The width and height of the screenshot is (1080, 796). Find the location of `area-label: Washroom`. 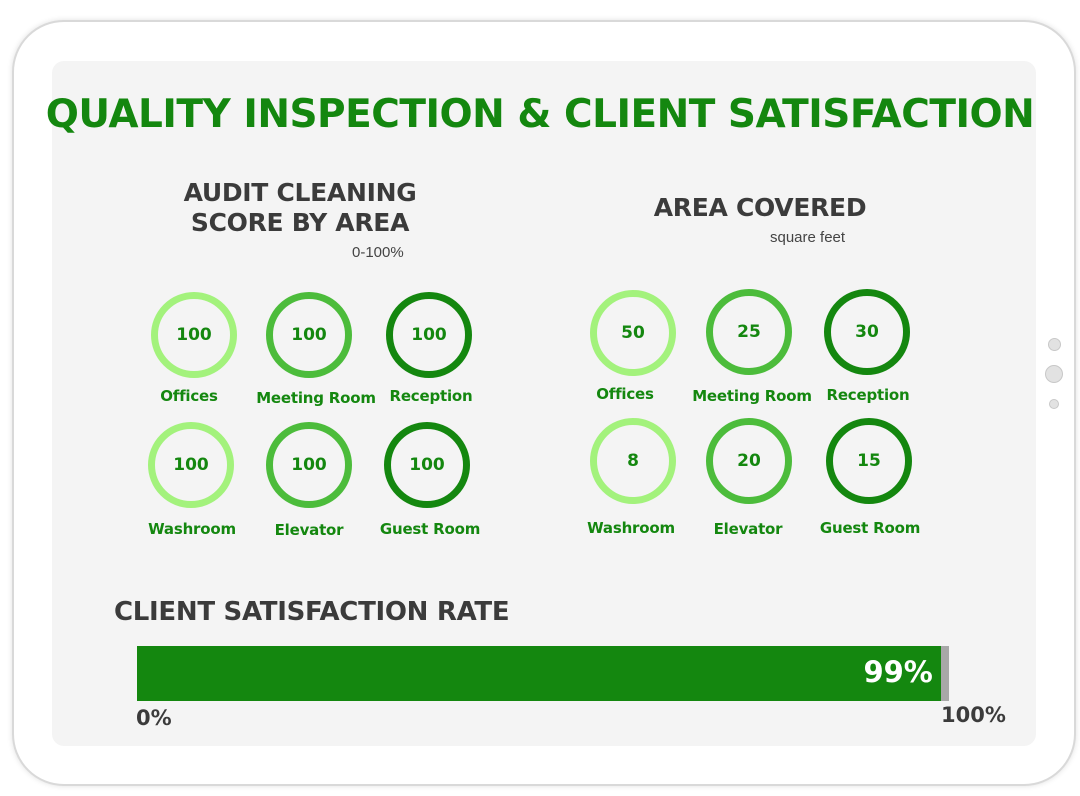

area-label: Washroom is located at coordinates (631, 528).